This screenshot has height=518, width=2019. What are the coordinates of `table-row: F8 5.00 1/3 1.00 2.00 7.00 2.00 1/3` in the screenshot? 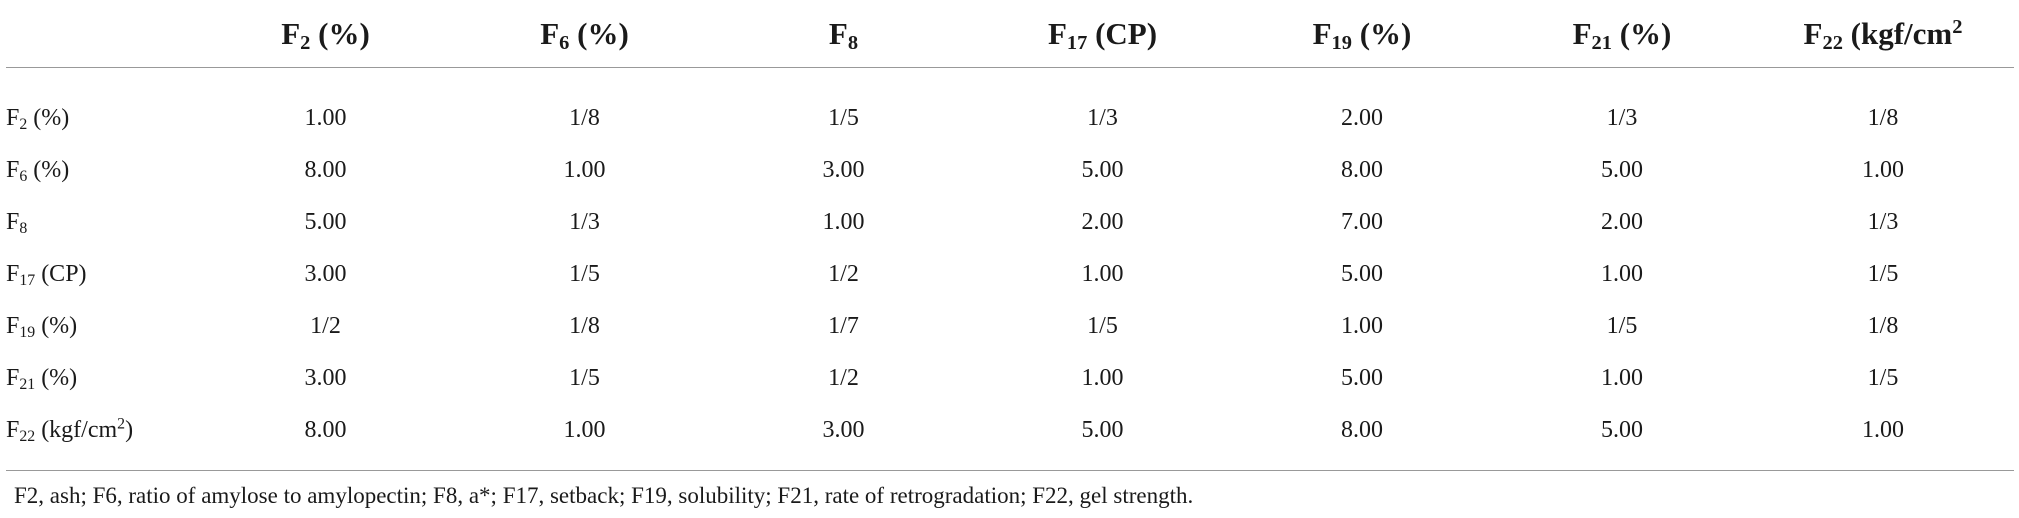 It's located at (1010, 222).